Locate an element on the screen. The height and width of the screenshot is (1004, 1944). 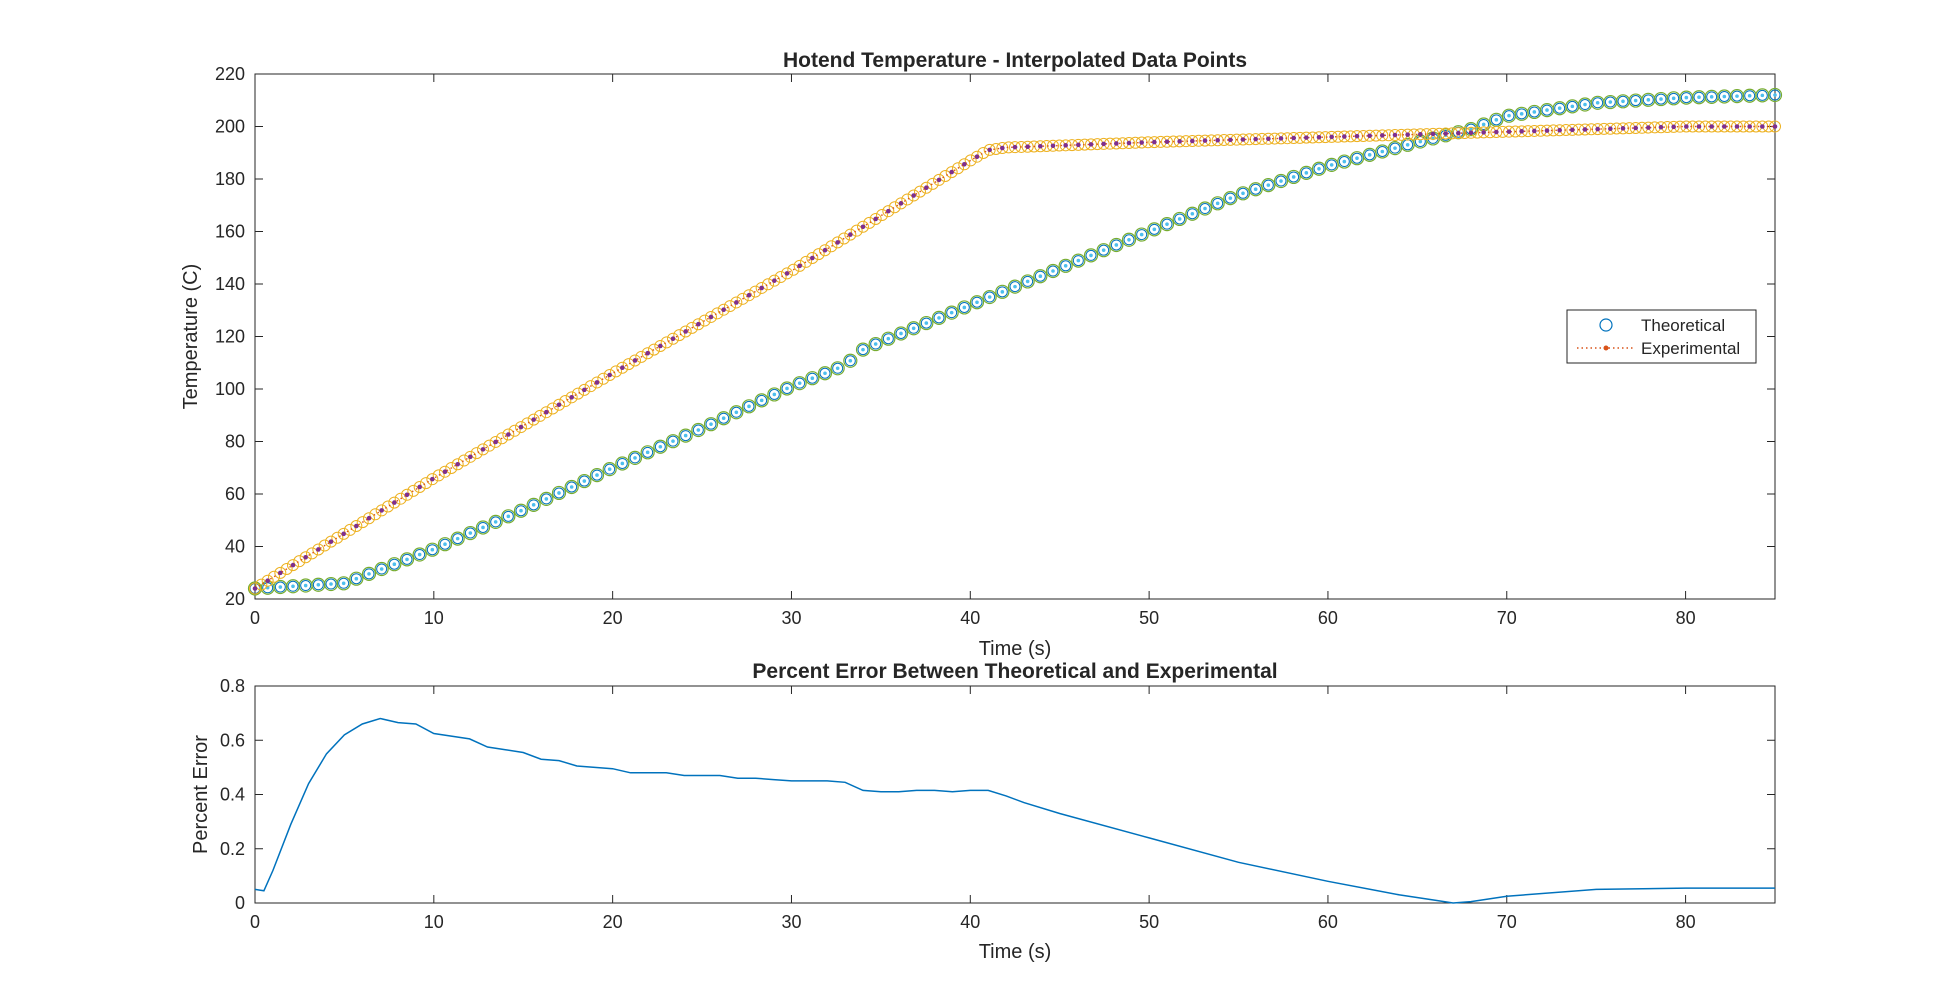
y-tick-label: 0.2 is located at coordinates (232, 849).